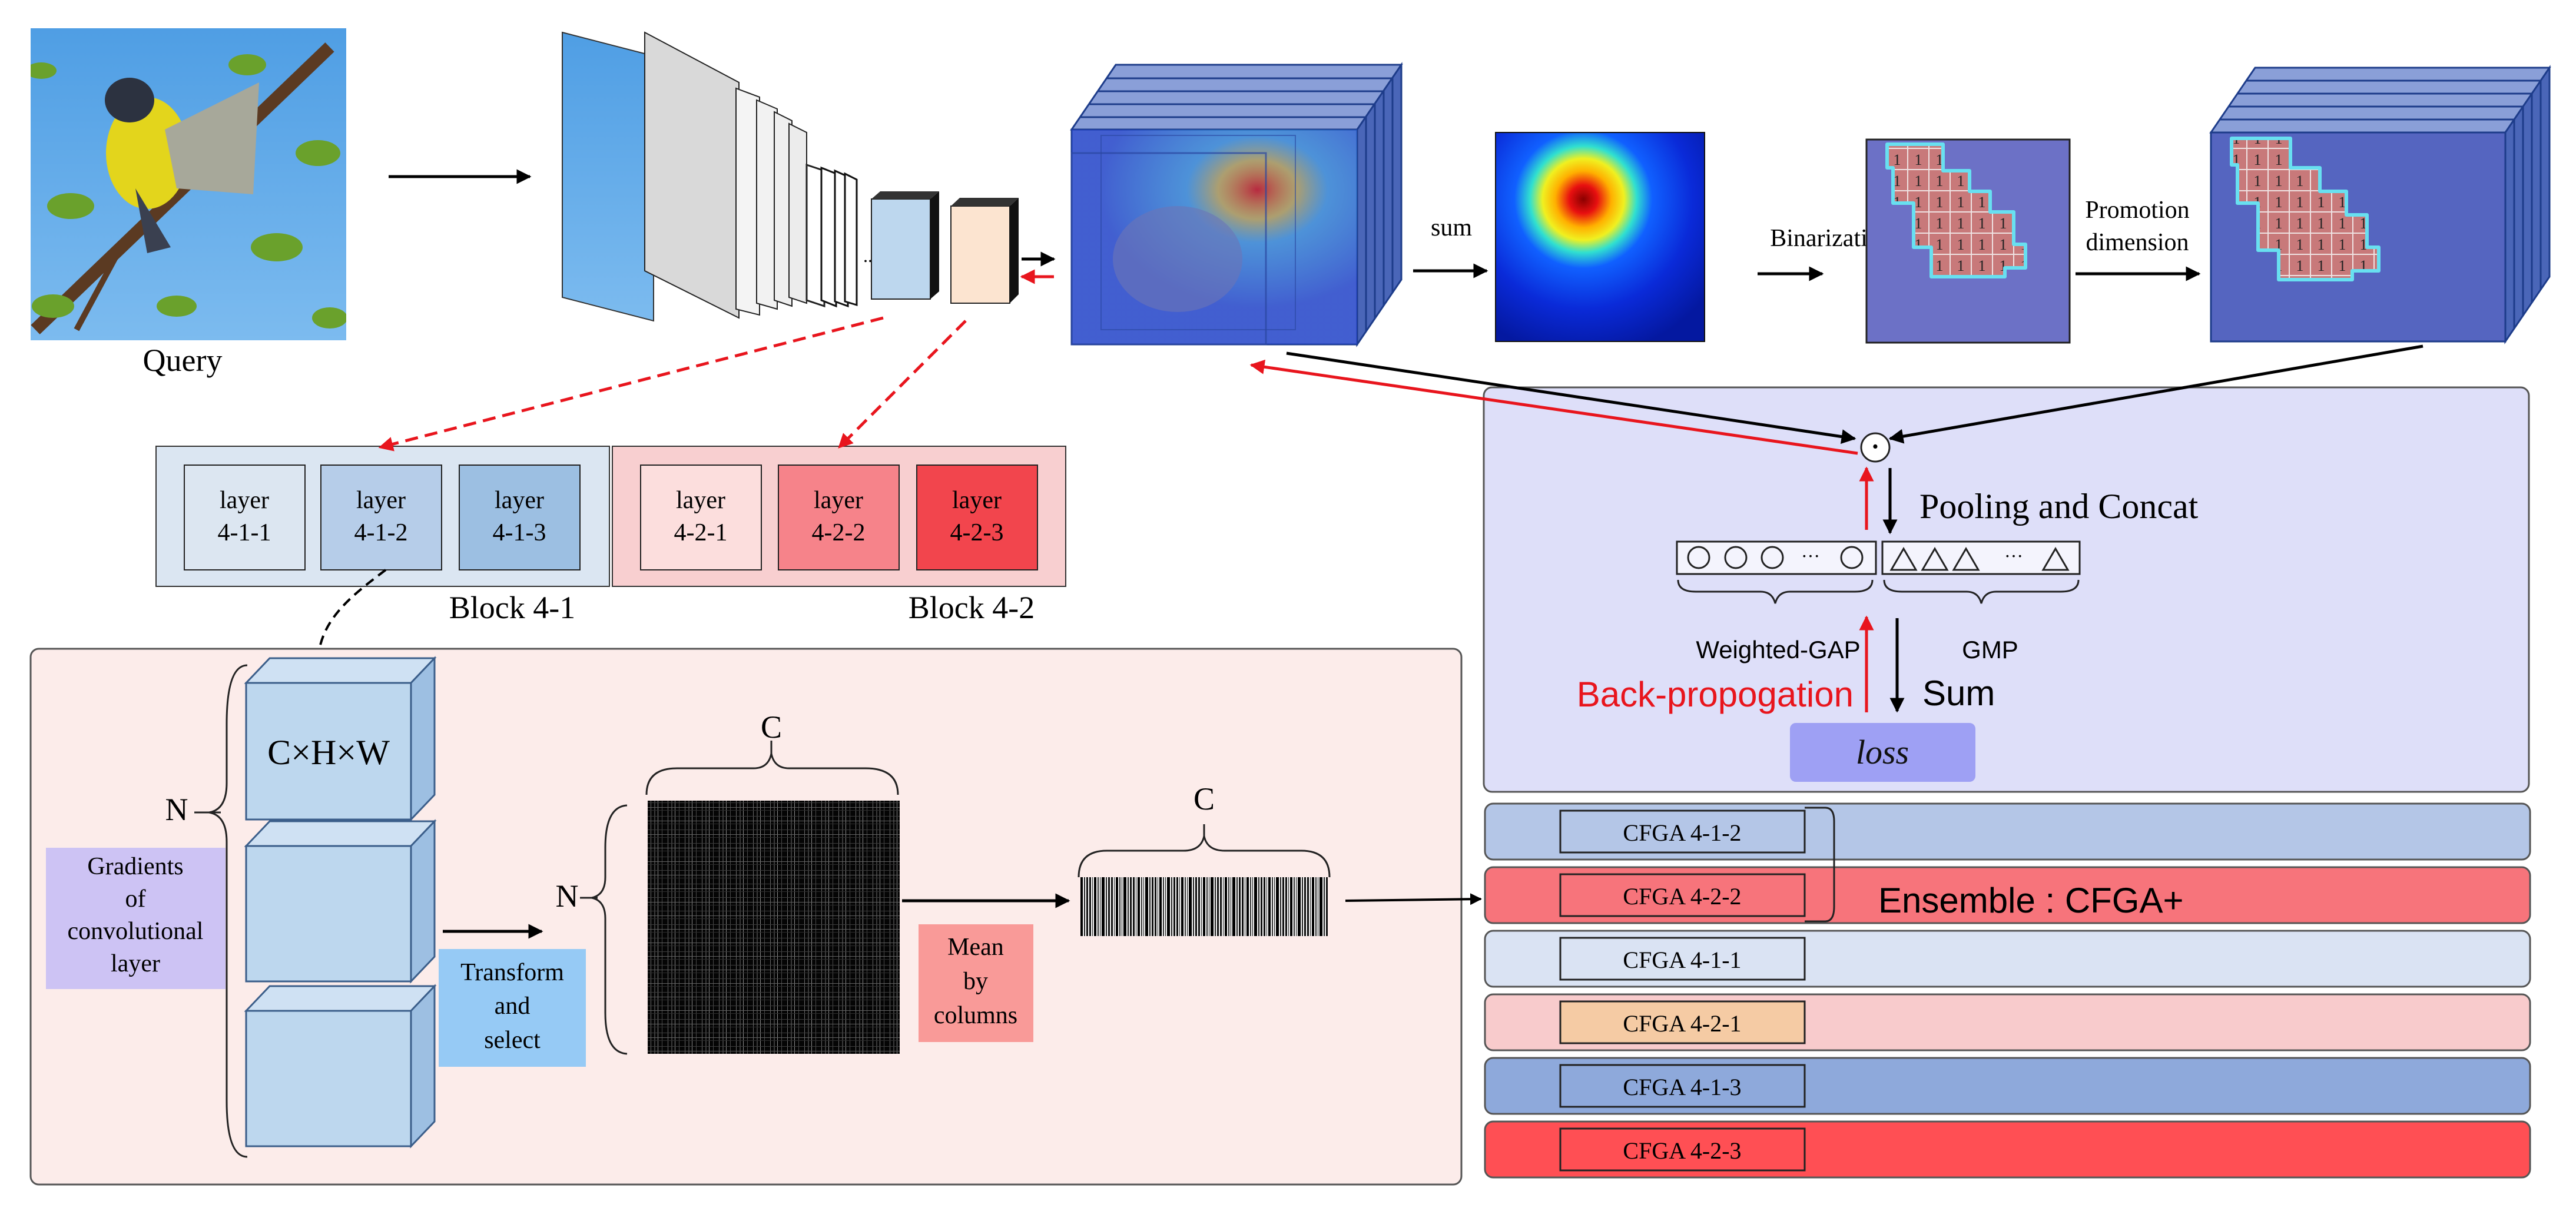 This screenshot has width=2576, height=1211. I want to click on gradient-vector, so click(1204, 906).